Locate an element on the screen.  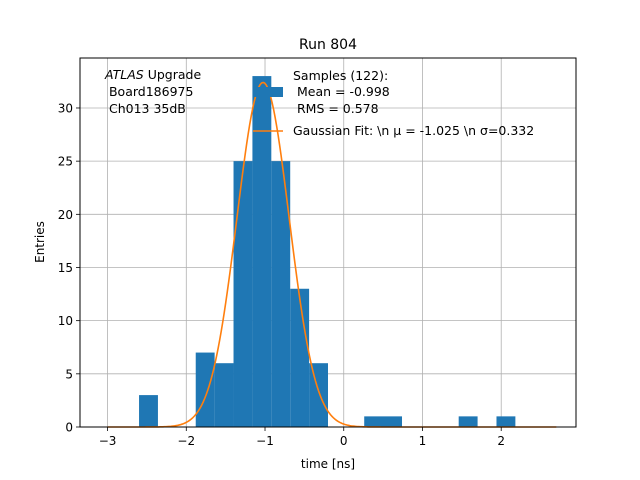
x-axis-label: time [ns] is located at coordinates (328, 464).